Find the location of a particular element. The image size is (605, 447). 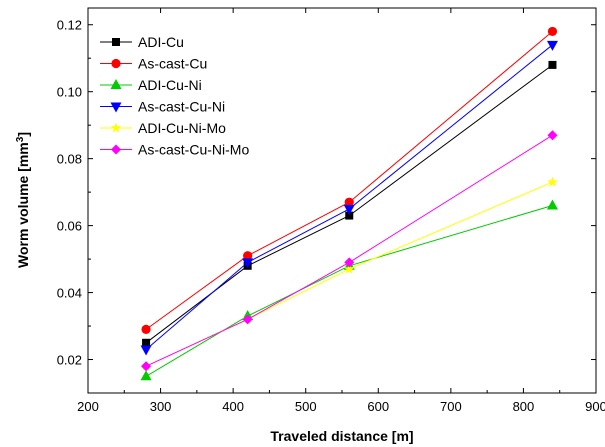

x-tick-label: 700 is located at coordinates (451, 406).